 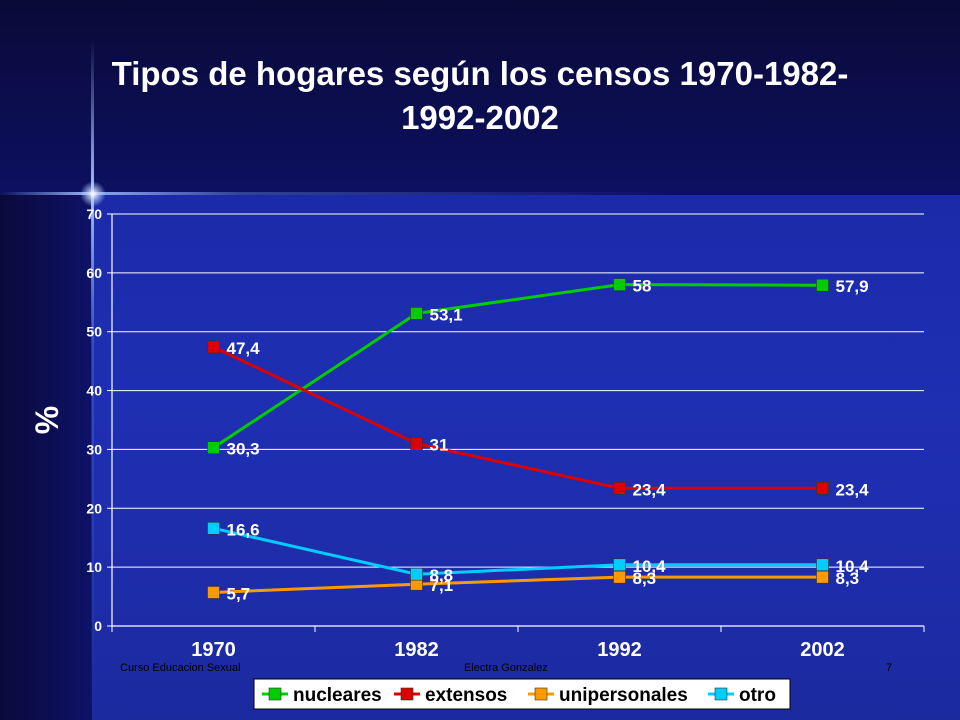 What do you see at coordinates (619, 284) in the screenshot?
I see `marker-nucleares-1992` at bounding box center [619, 284].